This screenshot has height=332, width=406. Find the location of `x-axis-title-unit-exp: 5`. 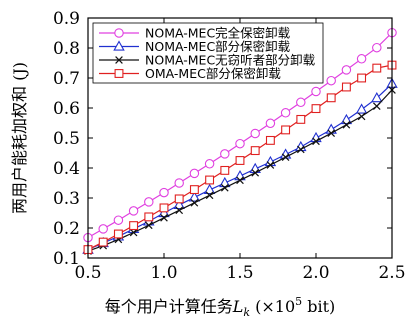

x-axis-title-unit-exp: 5 is located at coordinates (298, 301).